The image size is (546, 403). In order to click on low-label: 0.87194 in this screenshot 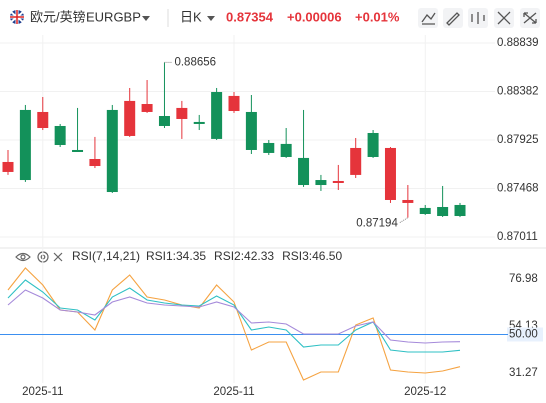, I will do `click(377, 224)`.